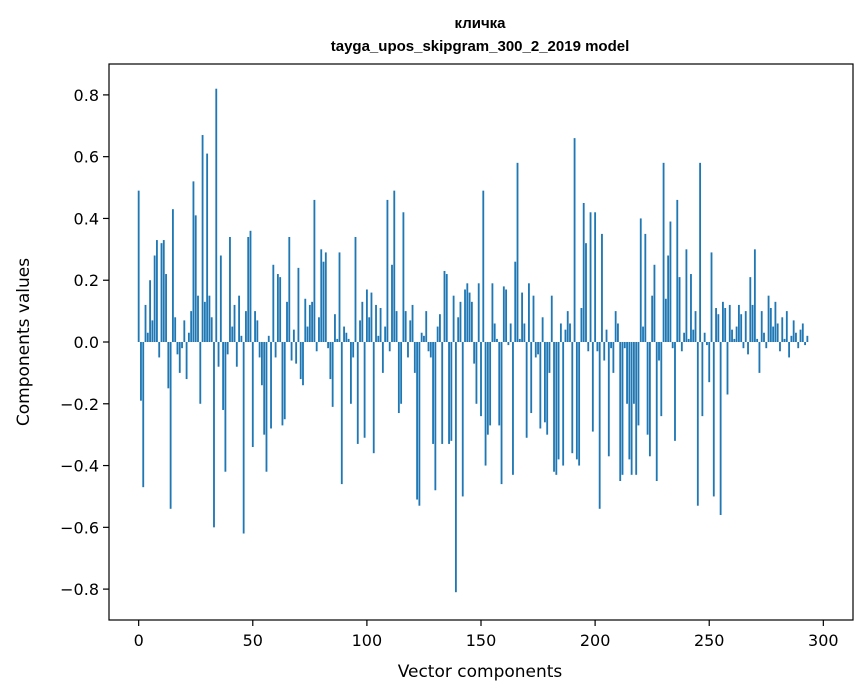 The width and height of the screenshot is (867, 696). What do you see at coordinates (253, 640) in the screenshot?
I see `x-tick-label: 50` at bounding box center [253, 640].